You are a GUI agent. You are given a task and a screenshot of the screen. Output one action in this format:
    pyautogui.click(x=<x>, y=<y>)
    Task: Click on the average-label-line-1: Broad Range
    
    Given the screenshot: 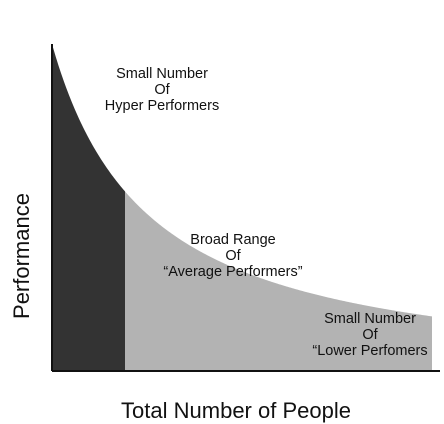 What is the action you would take?
    pyautogui.click(x=233, y=240)
    